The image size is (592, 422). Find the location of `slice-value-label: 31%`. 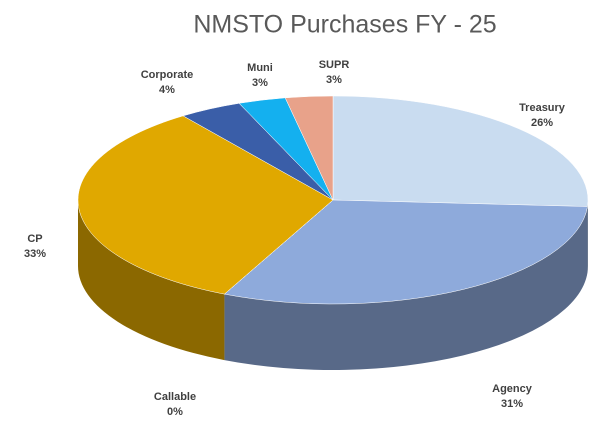

slice-value-label: 31% is located at coordinates (512, 404).